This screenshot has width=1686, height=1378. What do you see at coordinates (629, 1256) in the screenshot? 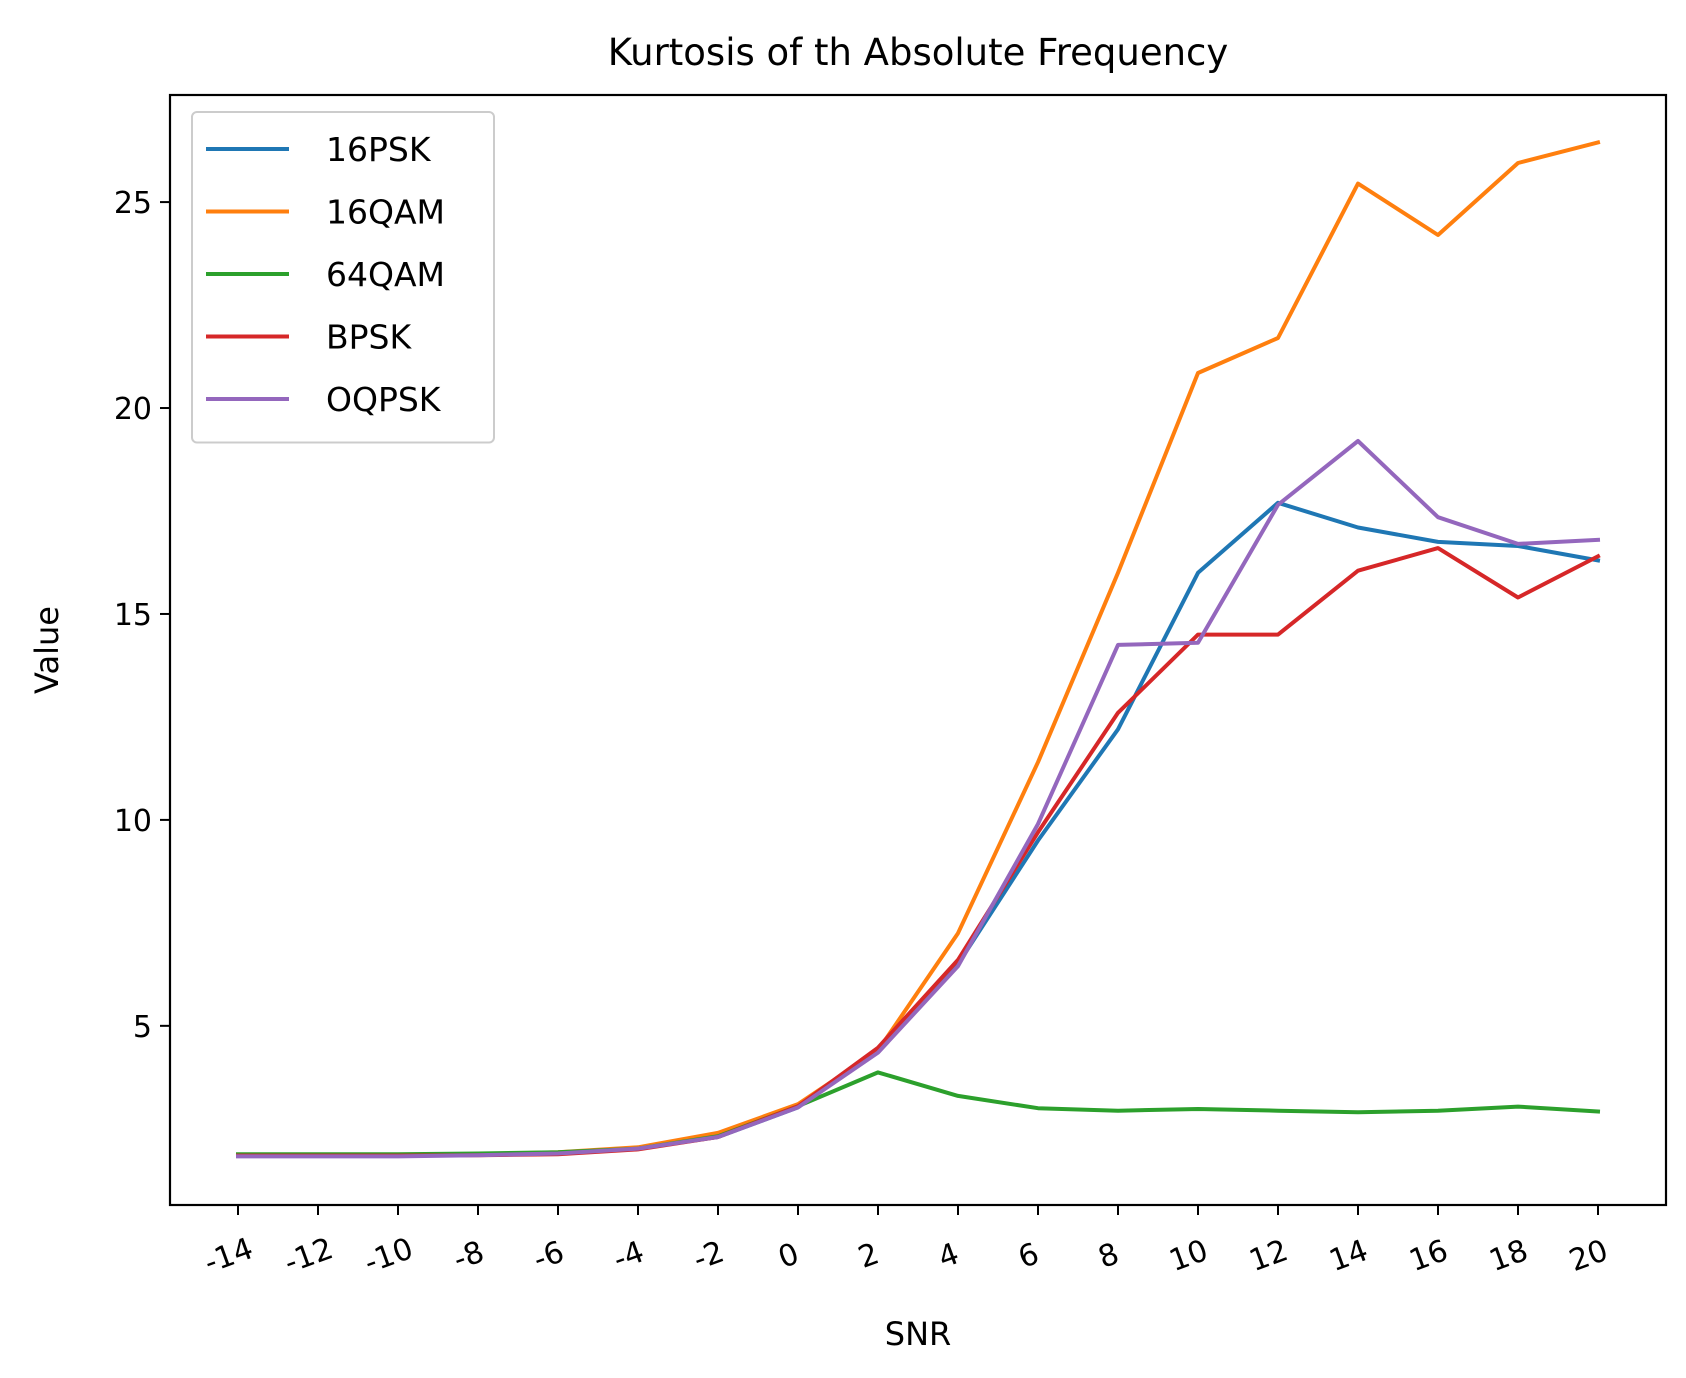
I see `x-tick-label: -4` at bounding box center [629, 1256].